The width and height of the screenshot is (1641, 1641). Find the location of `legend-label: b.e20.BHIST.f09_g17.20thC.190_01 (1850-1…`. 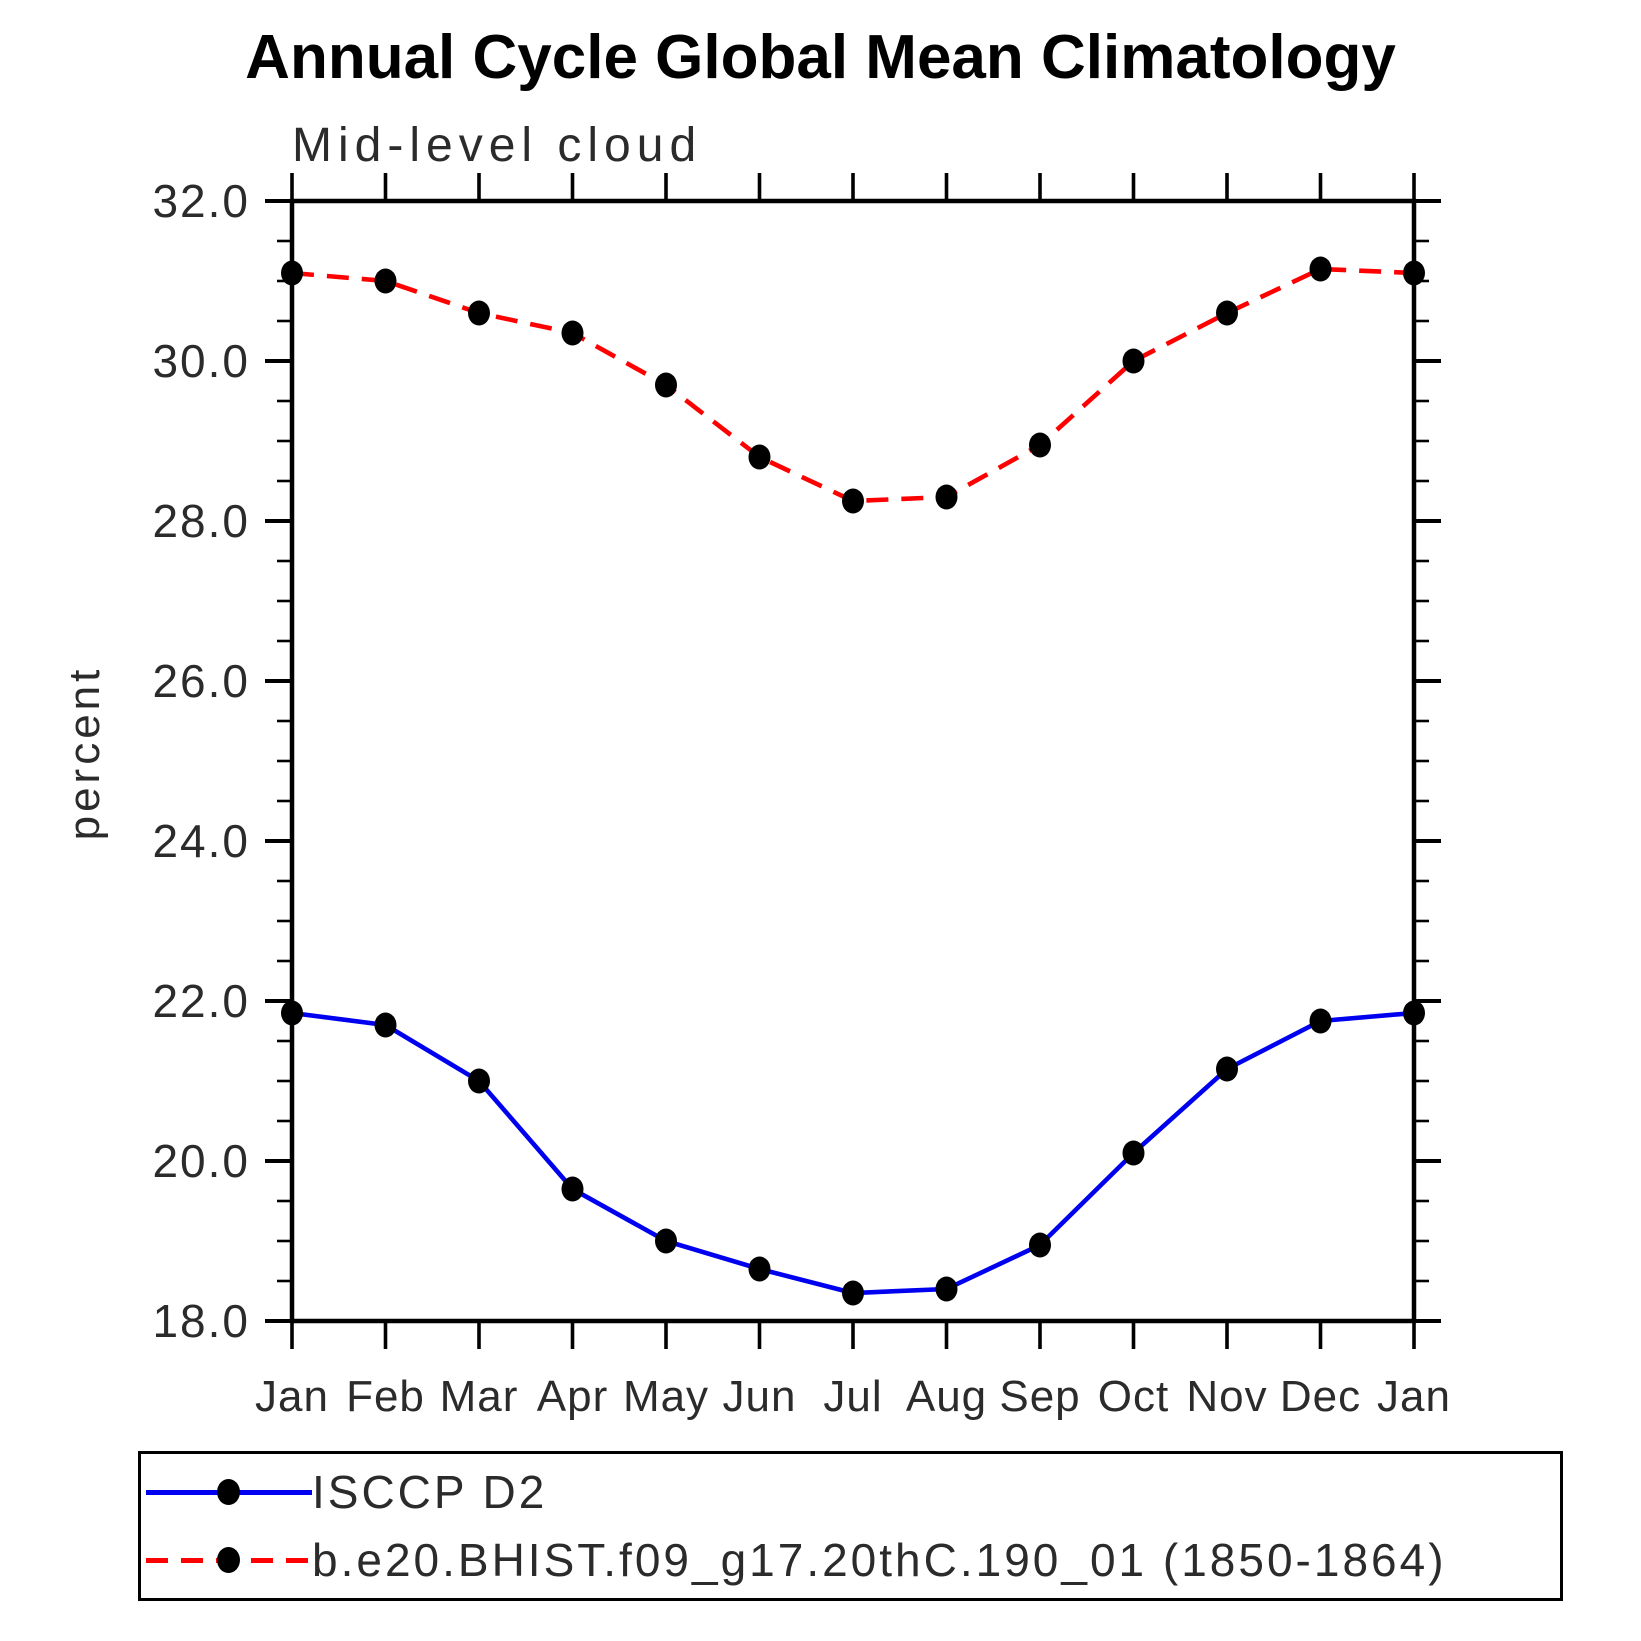

legend-label: b.e20.BHIST.f09_g17.20thC.190_01 (1850-1… is located at coordinates (879, 1560).